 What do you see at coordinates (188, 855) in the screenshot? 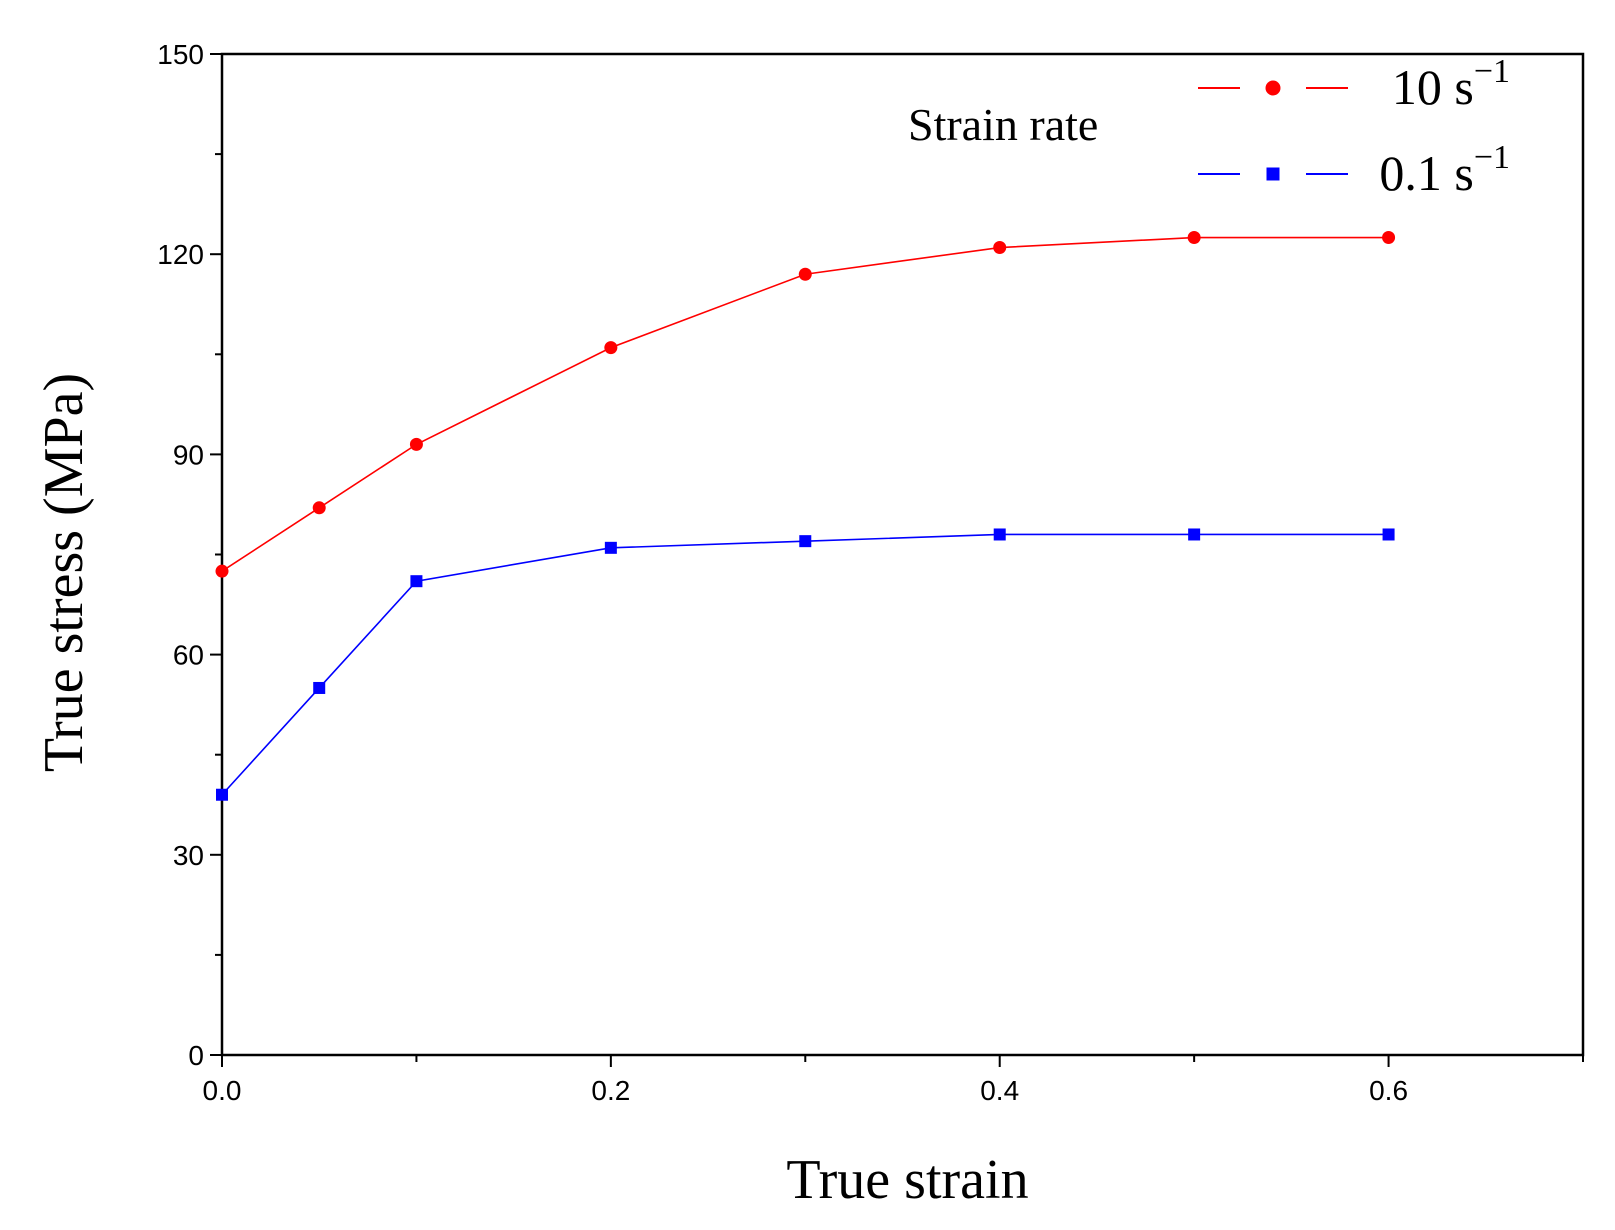
I see `y-tick-label: 30` at bounding box center [188, 855].